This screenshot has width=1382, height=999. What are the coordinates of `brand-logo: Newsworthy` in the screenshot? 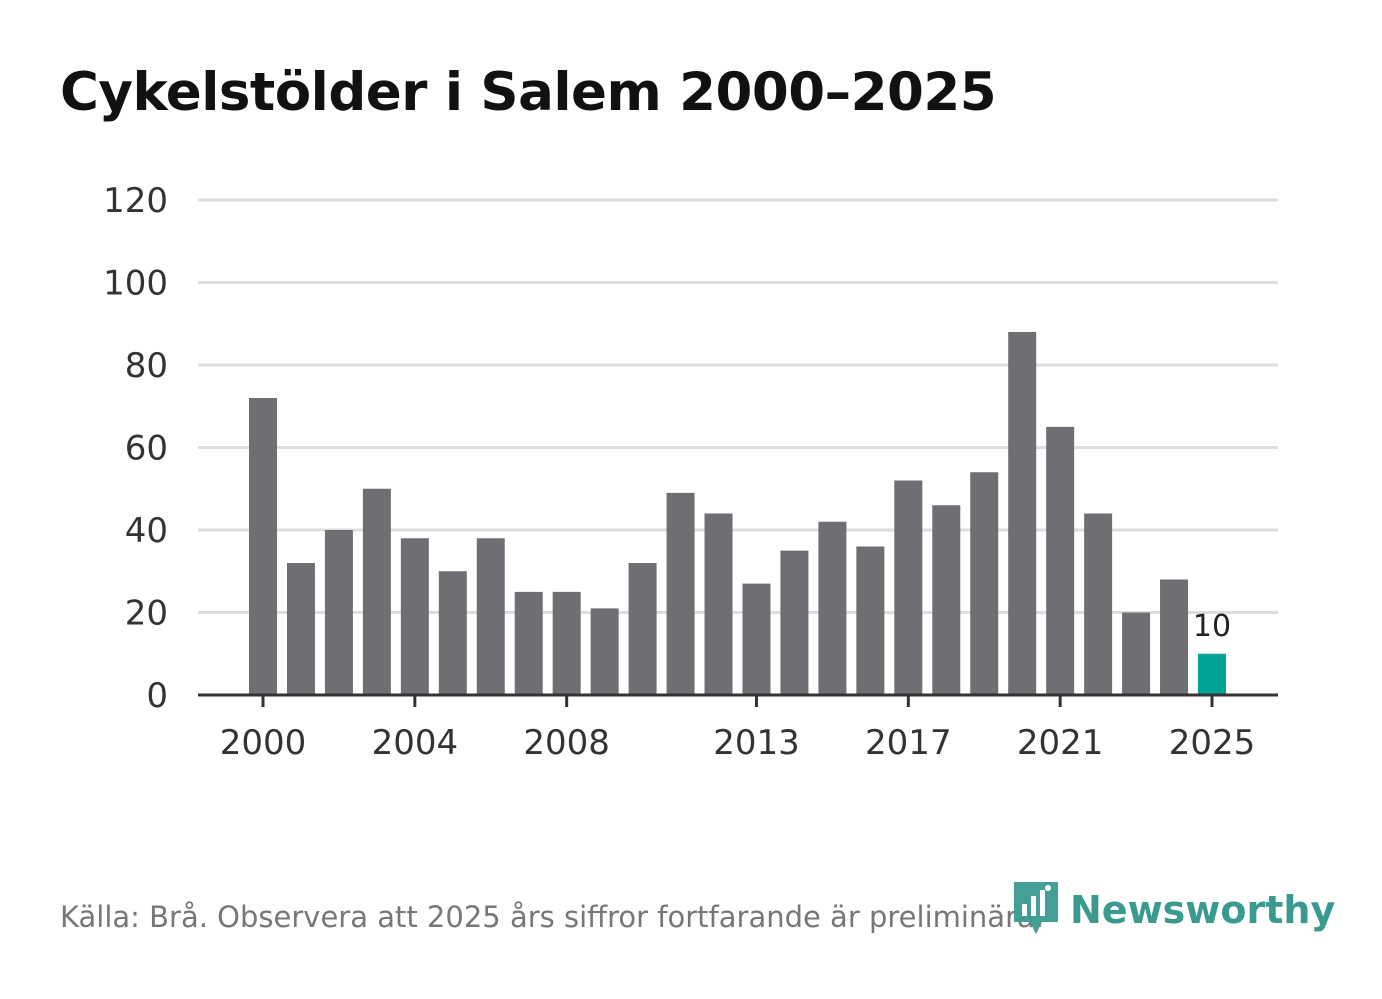 It's located at (1172, 910).